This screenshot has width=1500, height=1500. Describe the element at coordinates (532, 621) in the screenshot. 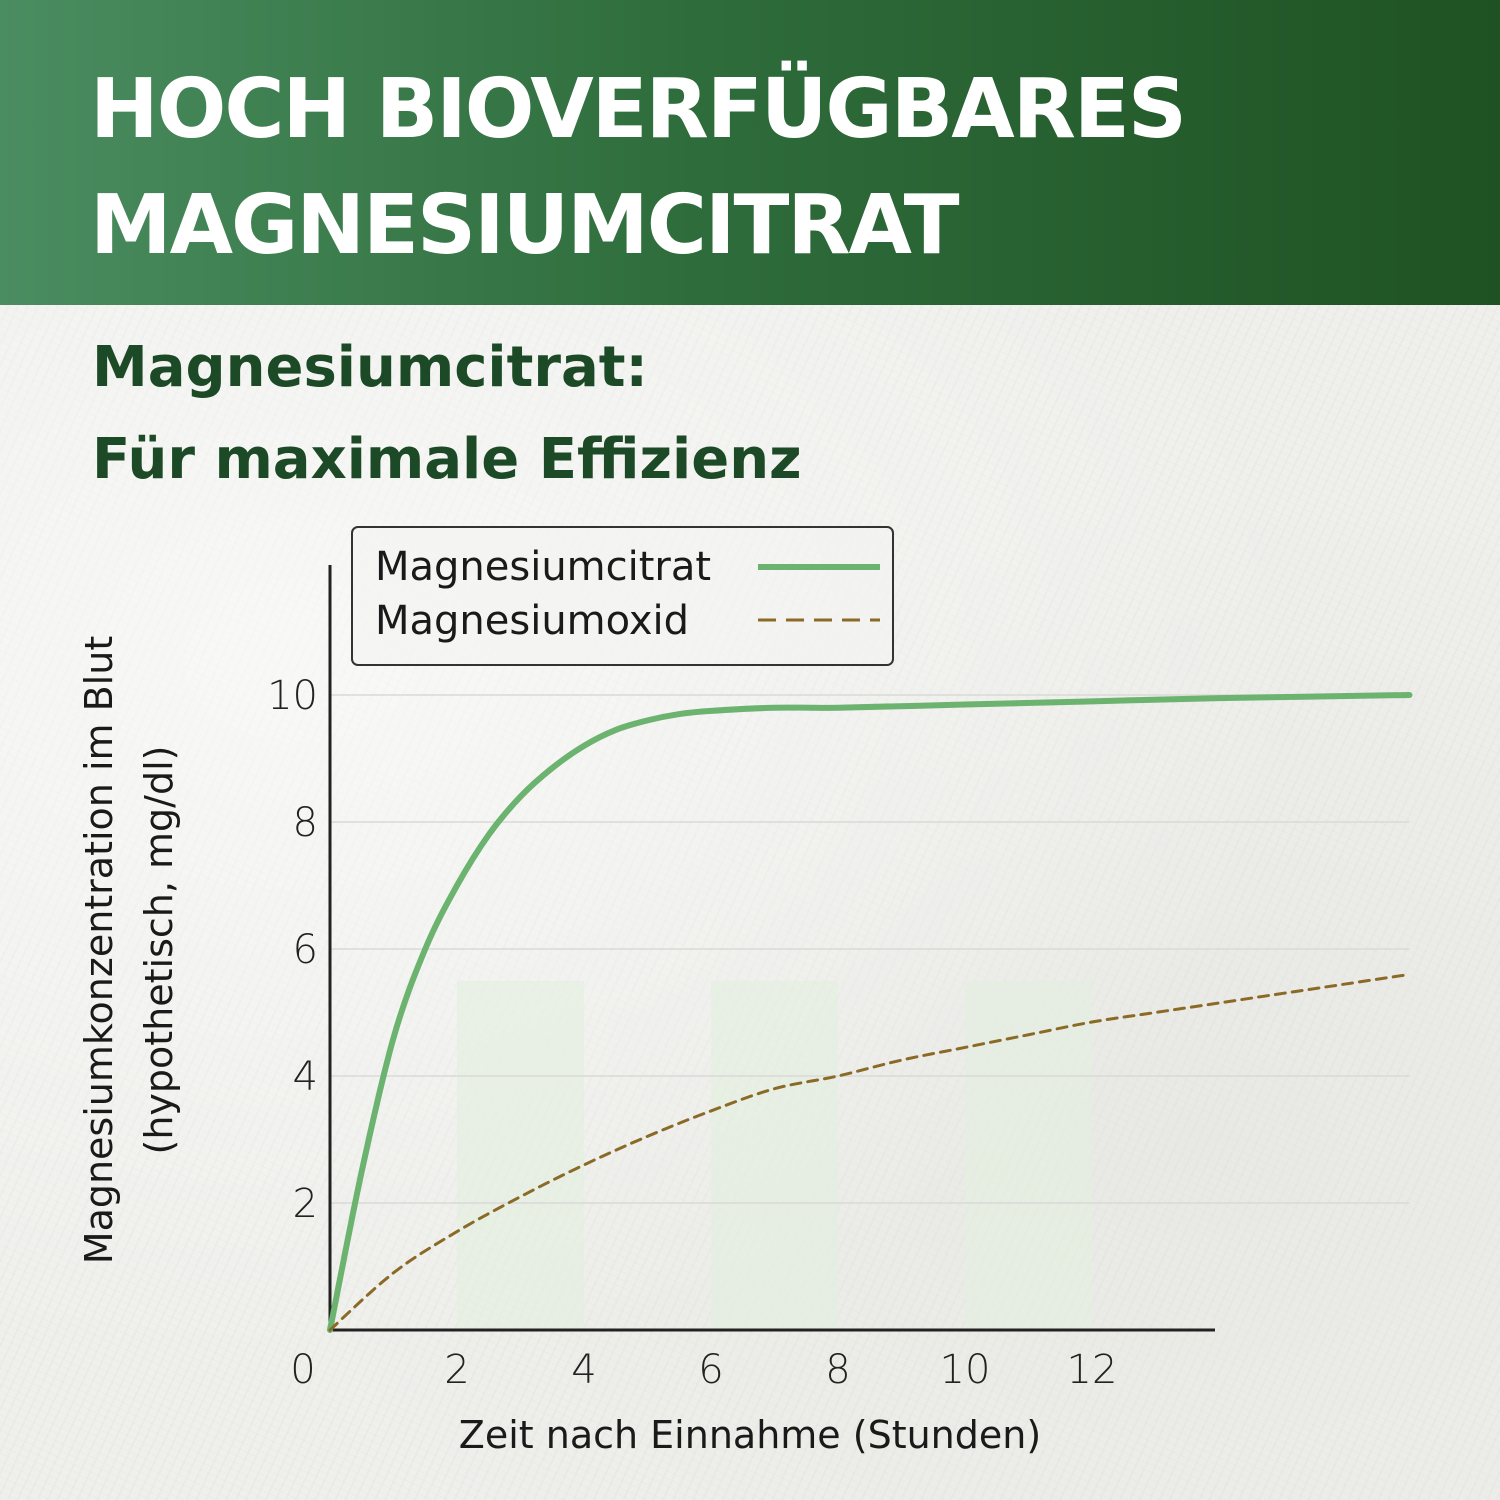

I see `legend-label-oxide: Magnesiumoxid` at that location.